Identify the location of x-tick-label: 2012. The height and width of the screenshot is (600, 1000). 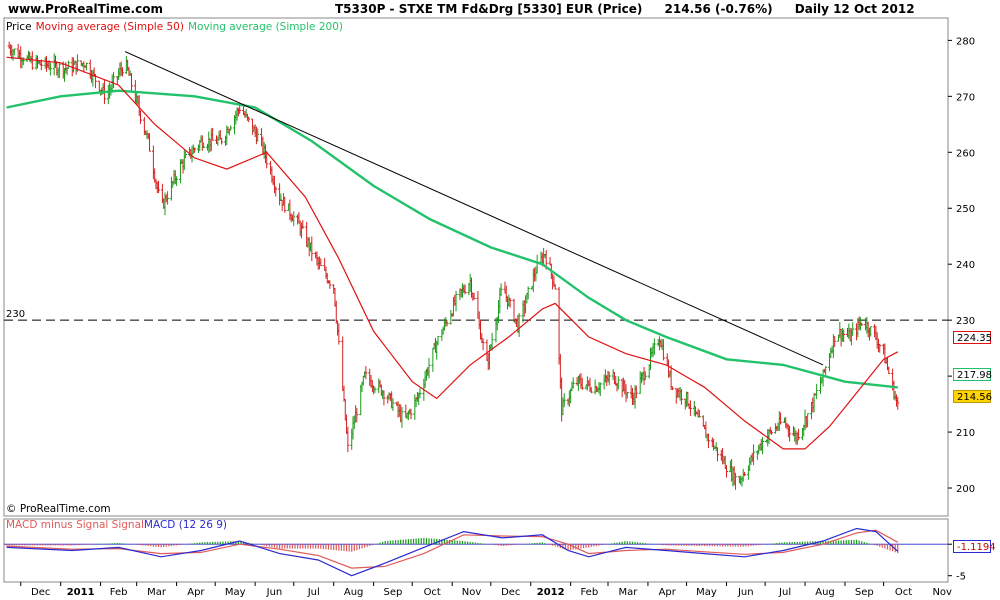
(551, 592).